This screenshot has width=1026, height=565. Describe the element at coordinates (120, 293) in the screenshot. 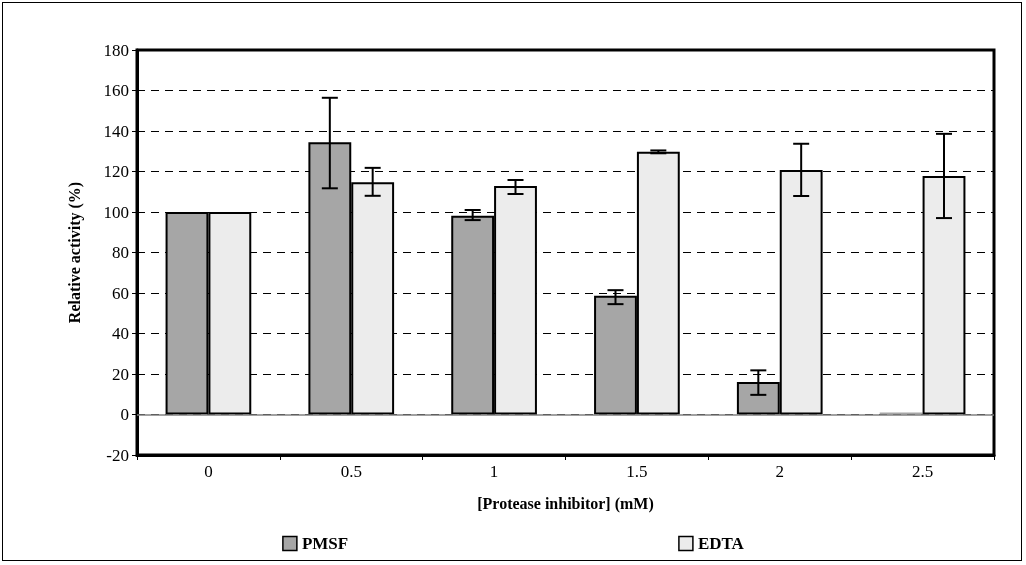

I see `y-tick-label: 60` at that location.